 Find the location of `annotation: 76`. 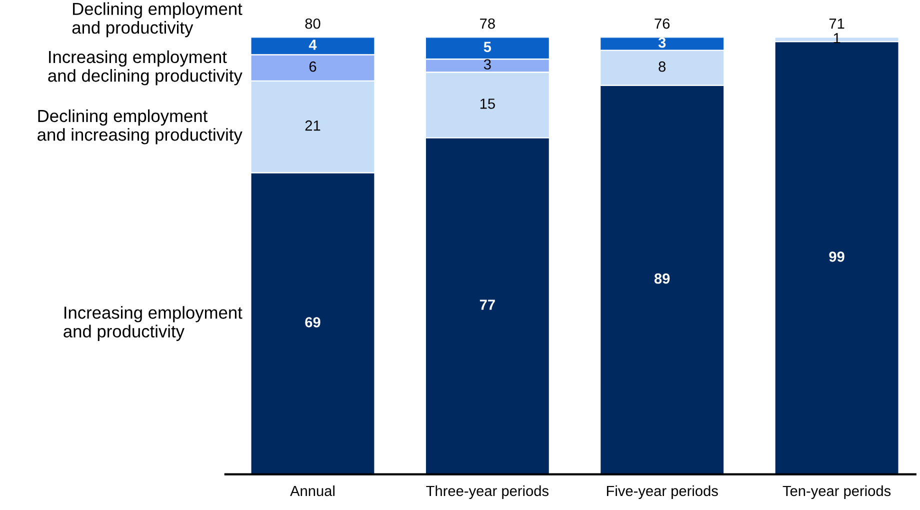

annotation: 76 is located at coordinates (662, 23).